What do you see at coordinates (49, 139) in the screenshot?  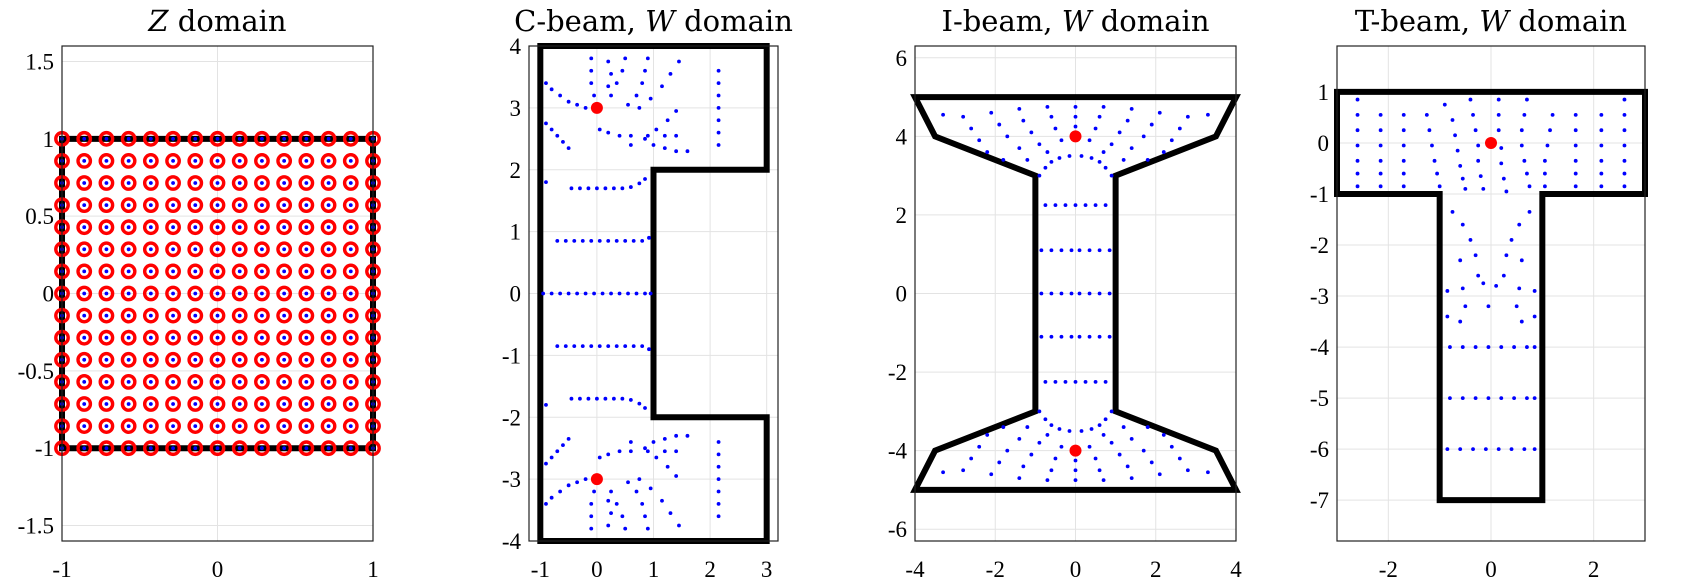 I see `y-tick-label: 1` at bounding box center [49, 139].